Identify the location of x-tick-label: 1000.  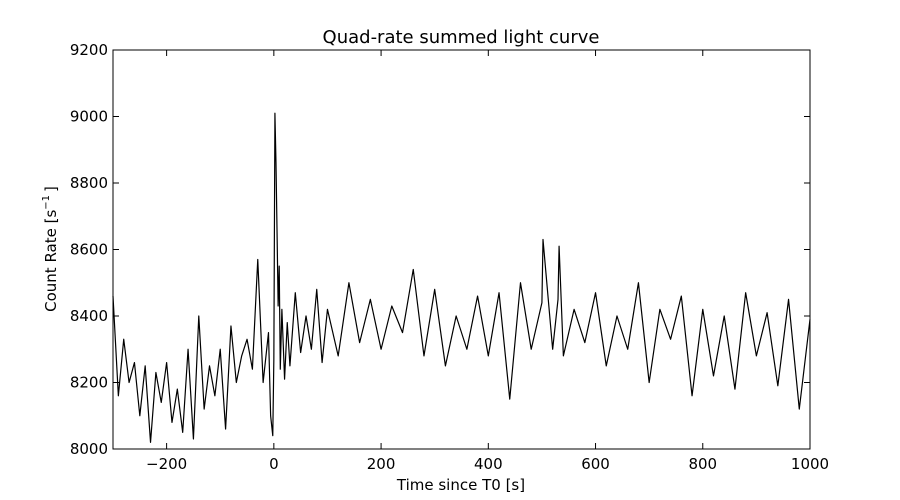
(810, 464).